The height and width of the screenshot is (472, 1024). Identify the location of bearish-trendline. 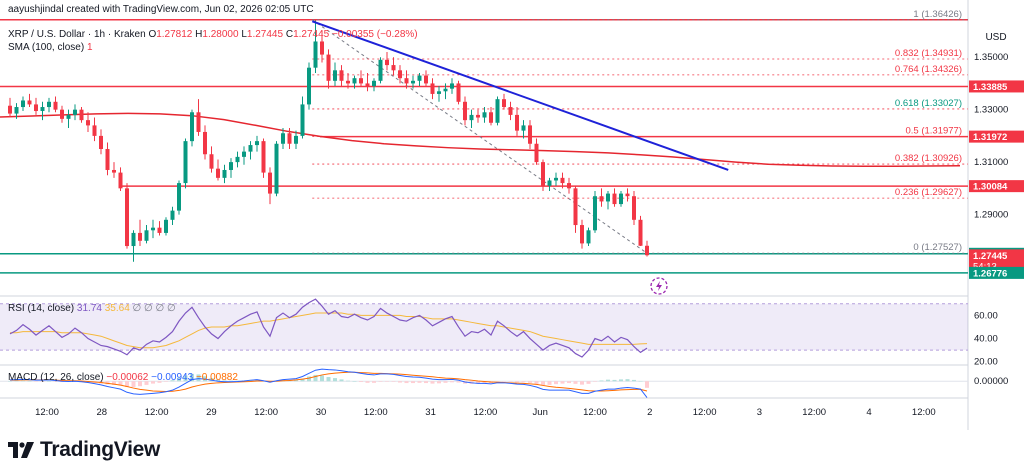
(520, 95).